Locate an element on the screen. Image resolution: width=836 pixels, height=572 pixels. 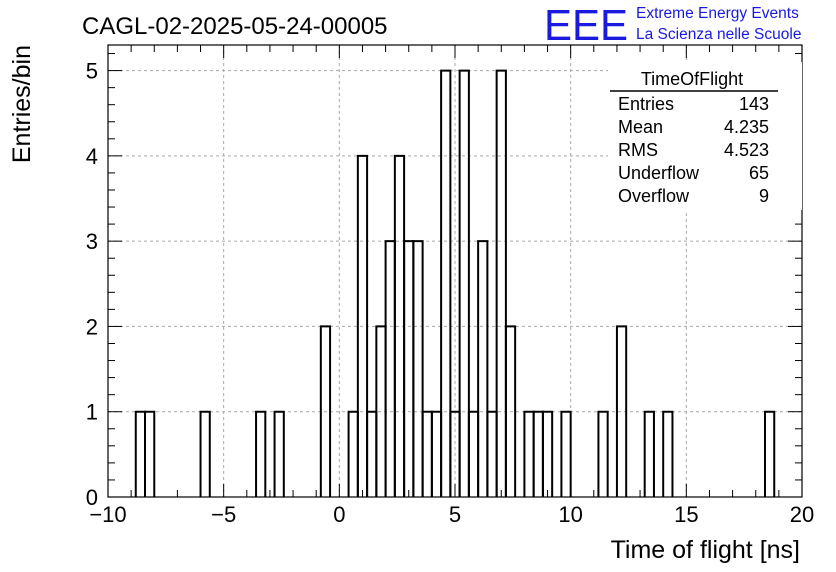
x-tick-label: 10 is located at coordinates (570, 514).